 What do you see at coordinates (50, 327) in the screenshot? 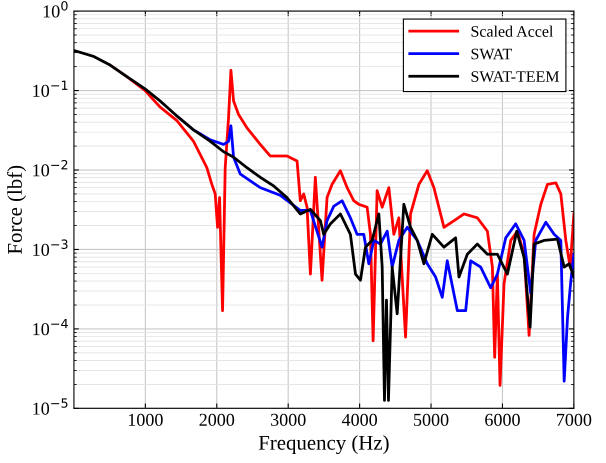
I see `y-tick-label: 10$^{−4}$` at bounding box center [50, 327].